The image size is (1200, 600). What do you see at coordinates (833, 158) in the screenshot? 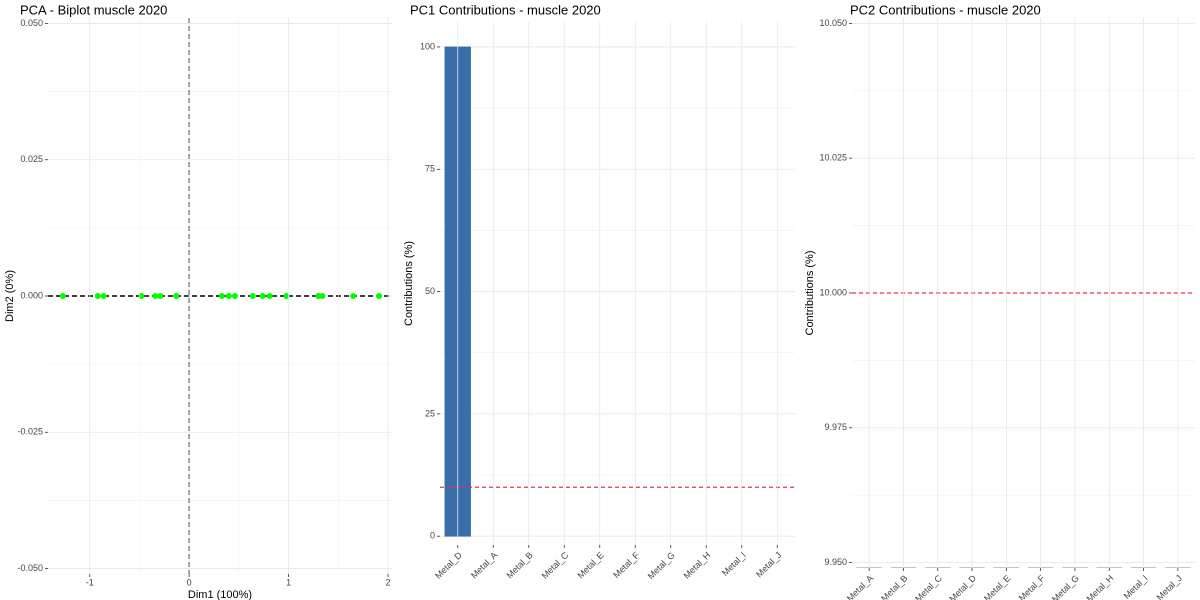
I see `y-tick-label: 10.025` at bounding box center [833, 158].